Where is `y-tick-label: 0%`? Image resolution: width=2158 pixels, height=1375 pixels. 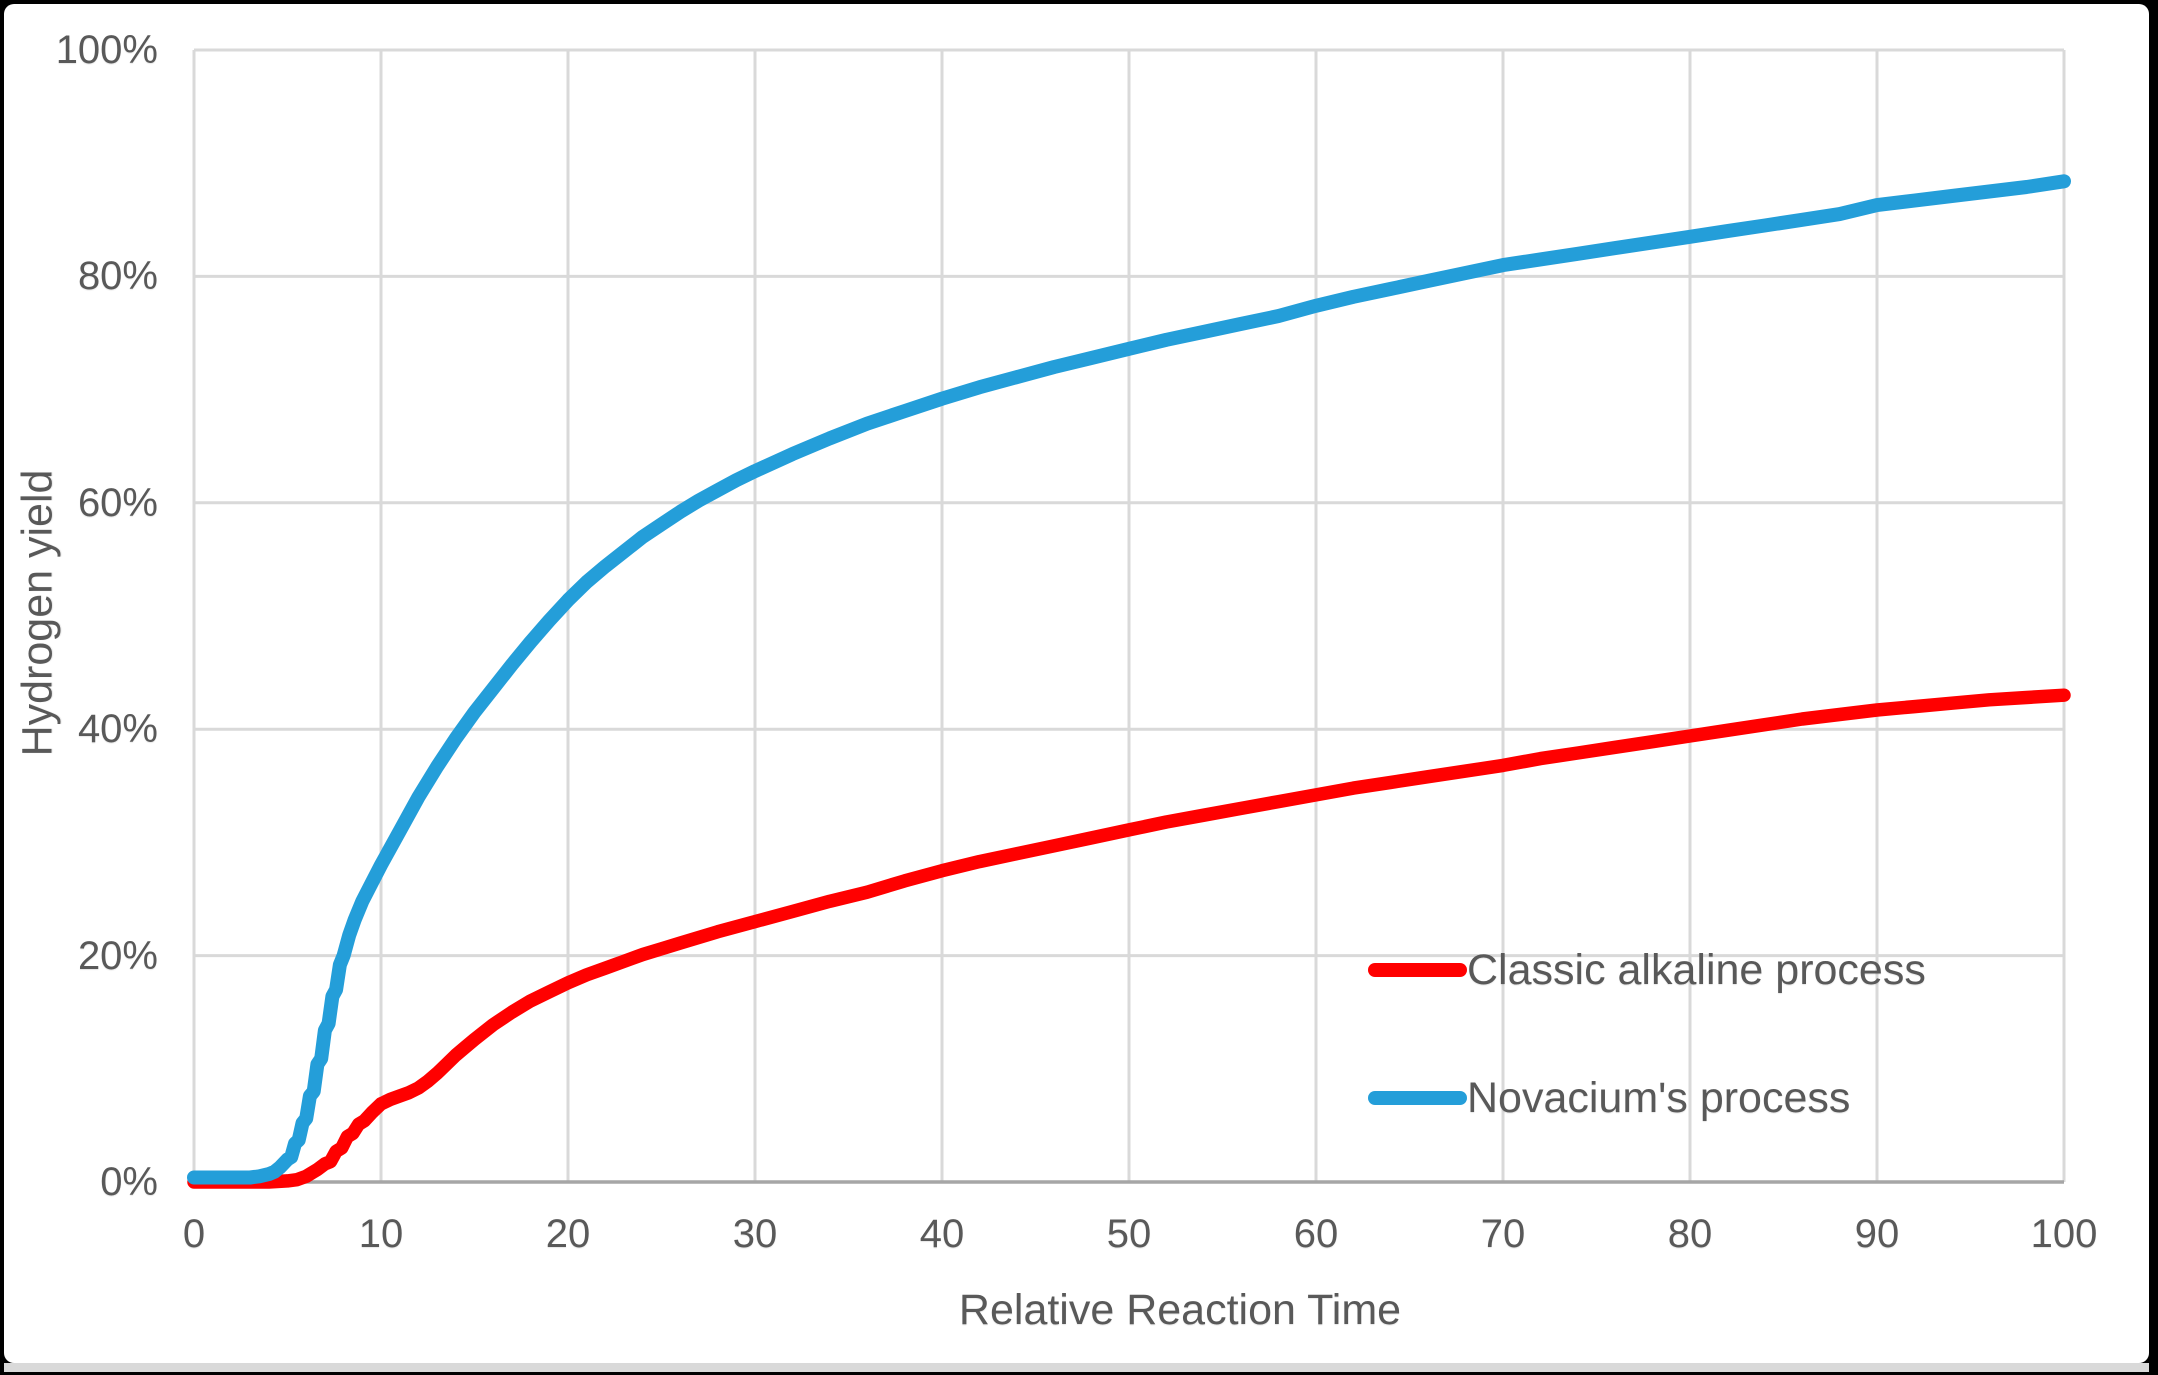 y-tick-label: 0% is located at coordinates (129, 1182).